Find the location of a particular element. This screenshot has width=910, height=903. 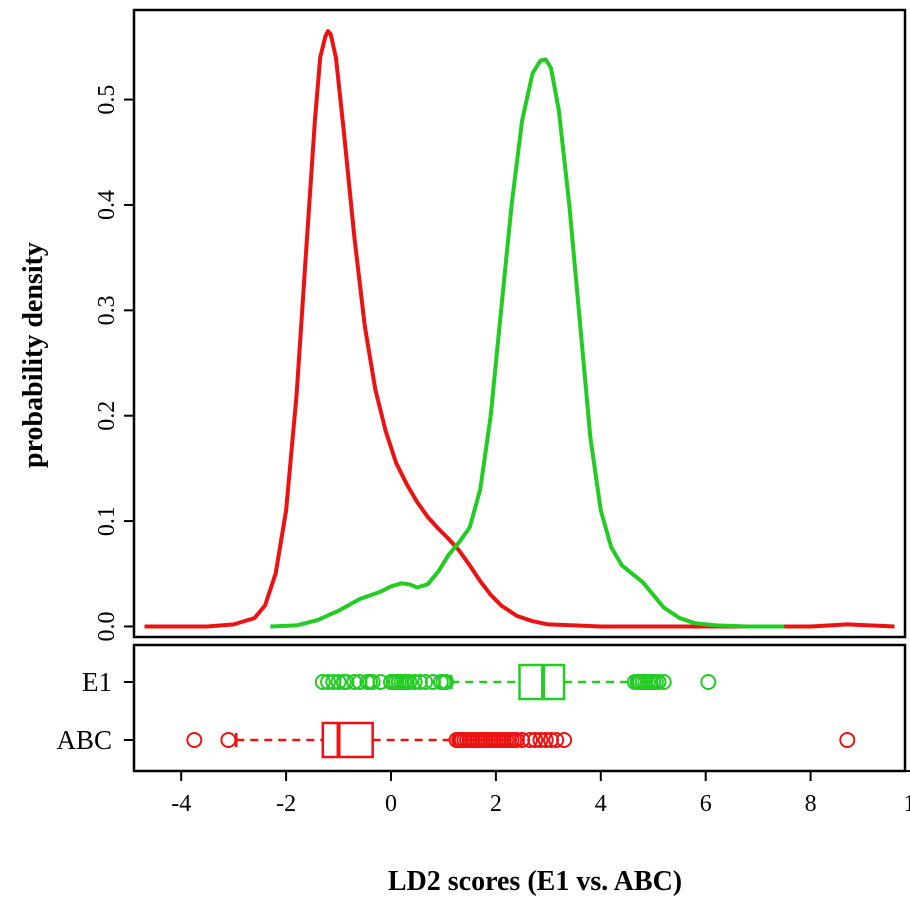

boxplot-panel: E1 ABC is located at coordinates (481, 708).